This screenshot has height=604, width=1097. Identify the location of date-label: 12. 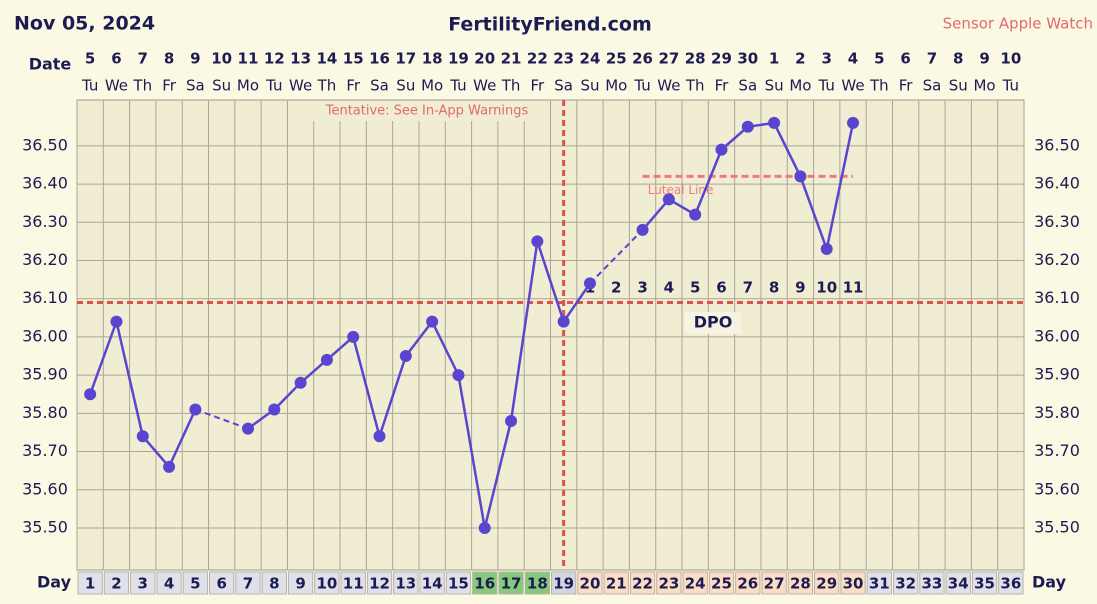
(274, 59).